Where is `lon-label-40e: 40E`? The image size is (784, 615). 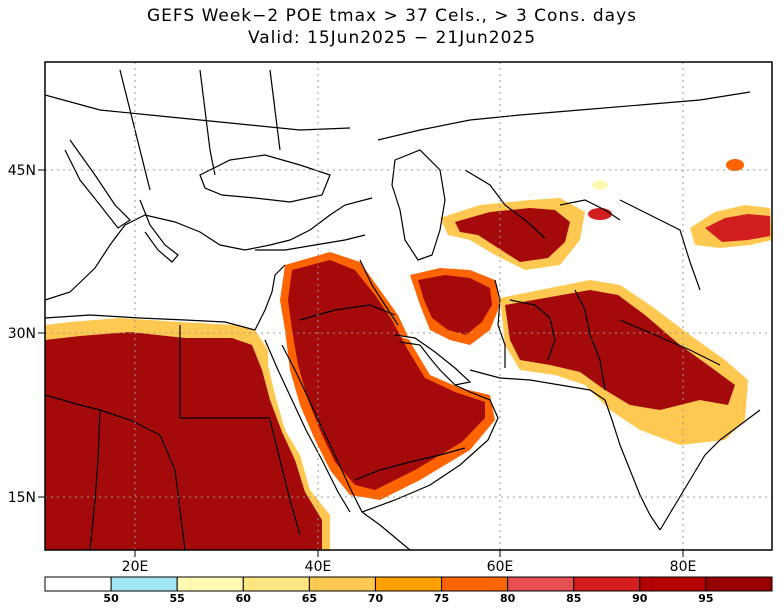 lon-label-40e: 40E is located at coordinates (318, 567).